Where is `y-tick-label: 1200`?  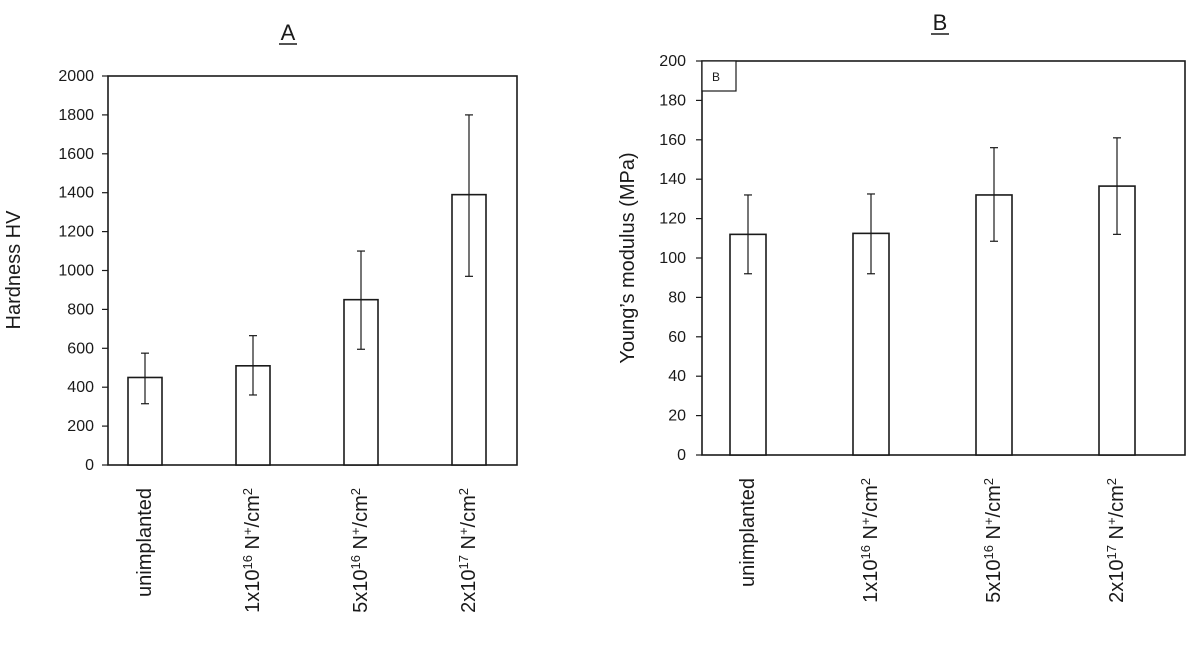 y-tick-label: 1200 is located at coordinates (76, 232).